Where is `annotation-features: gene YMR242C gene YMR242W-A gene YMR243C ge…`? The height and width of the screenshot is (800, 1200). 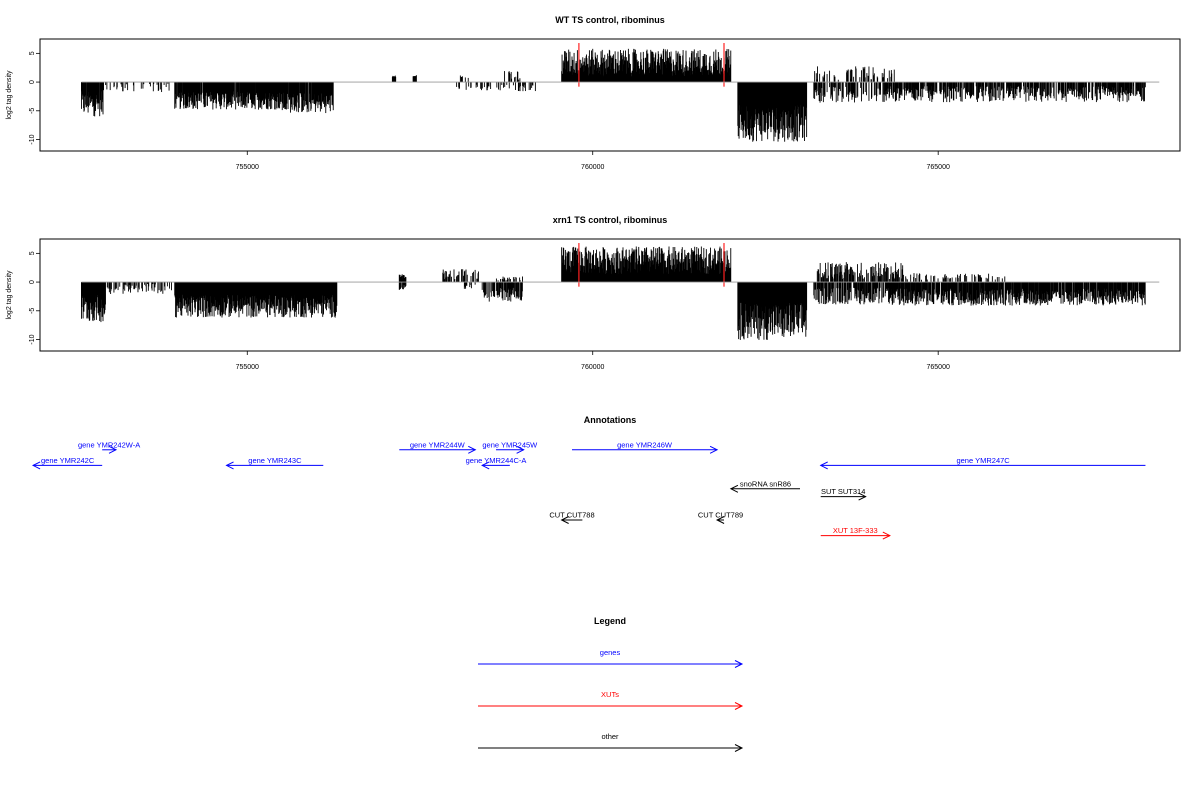
annotation-features: gene YMR242C gene YMR242W-A gene YMR243C ge… is located at coordinates (588, 490).